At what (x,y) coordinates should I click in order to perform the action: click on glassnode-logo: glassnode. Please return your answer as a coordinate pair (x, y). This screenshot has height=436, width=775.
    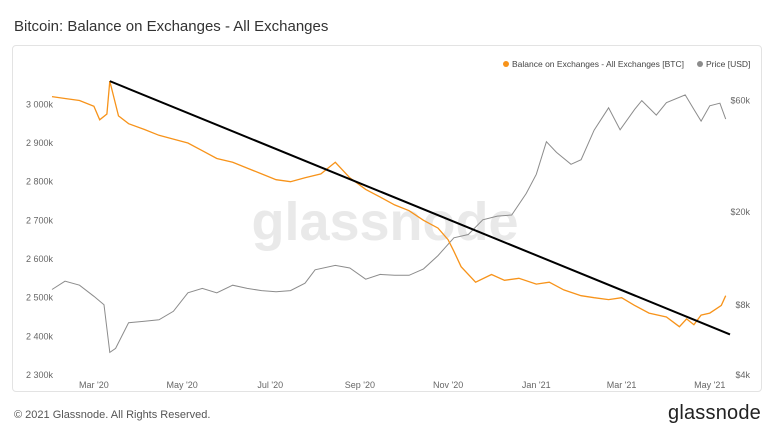
    Looking at the image, I should click on (714, 413).